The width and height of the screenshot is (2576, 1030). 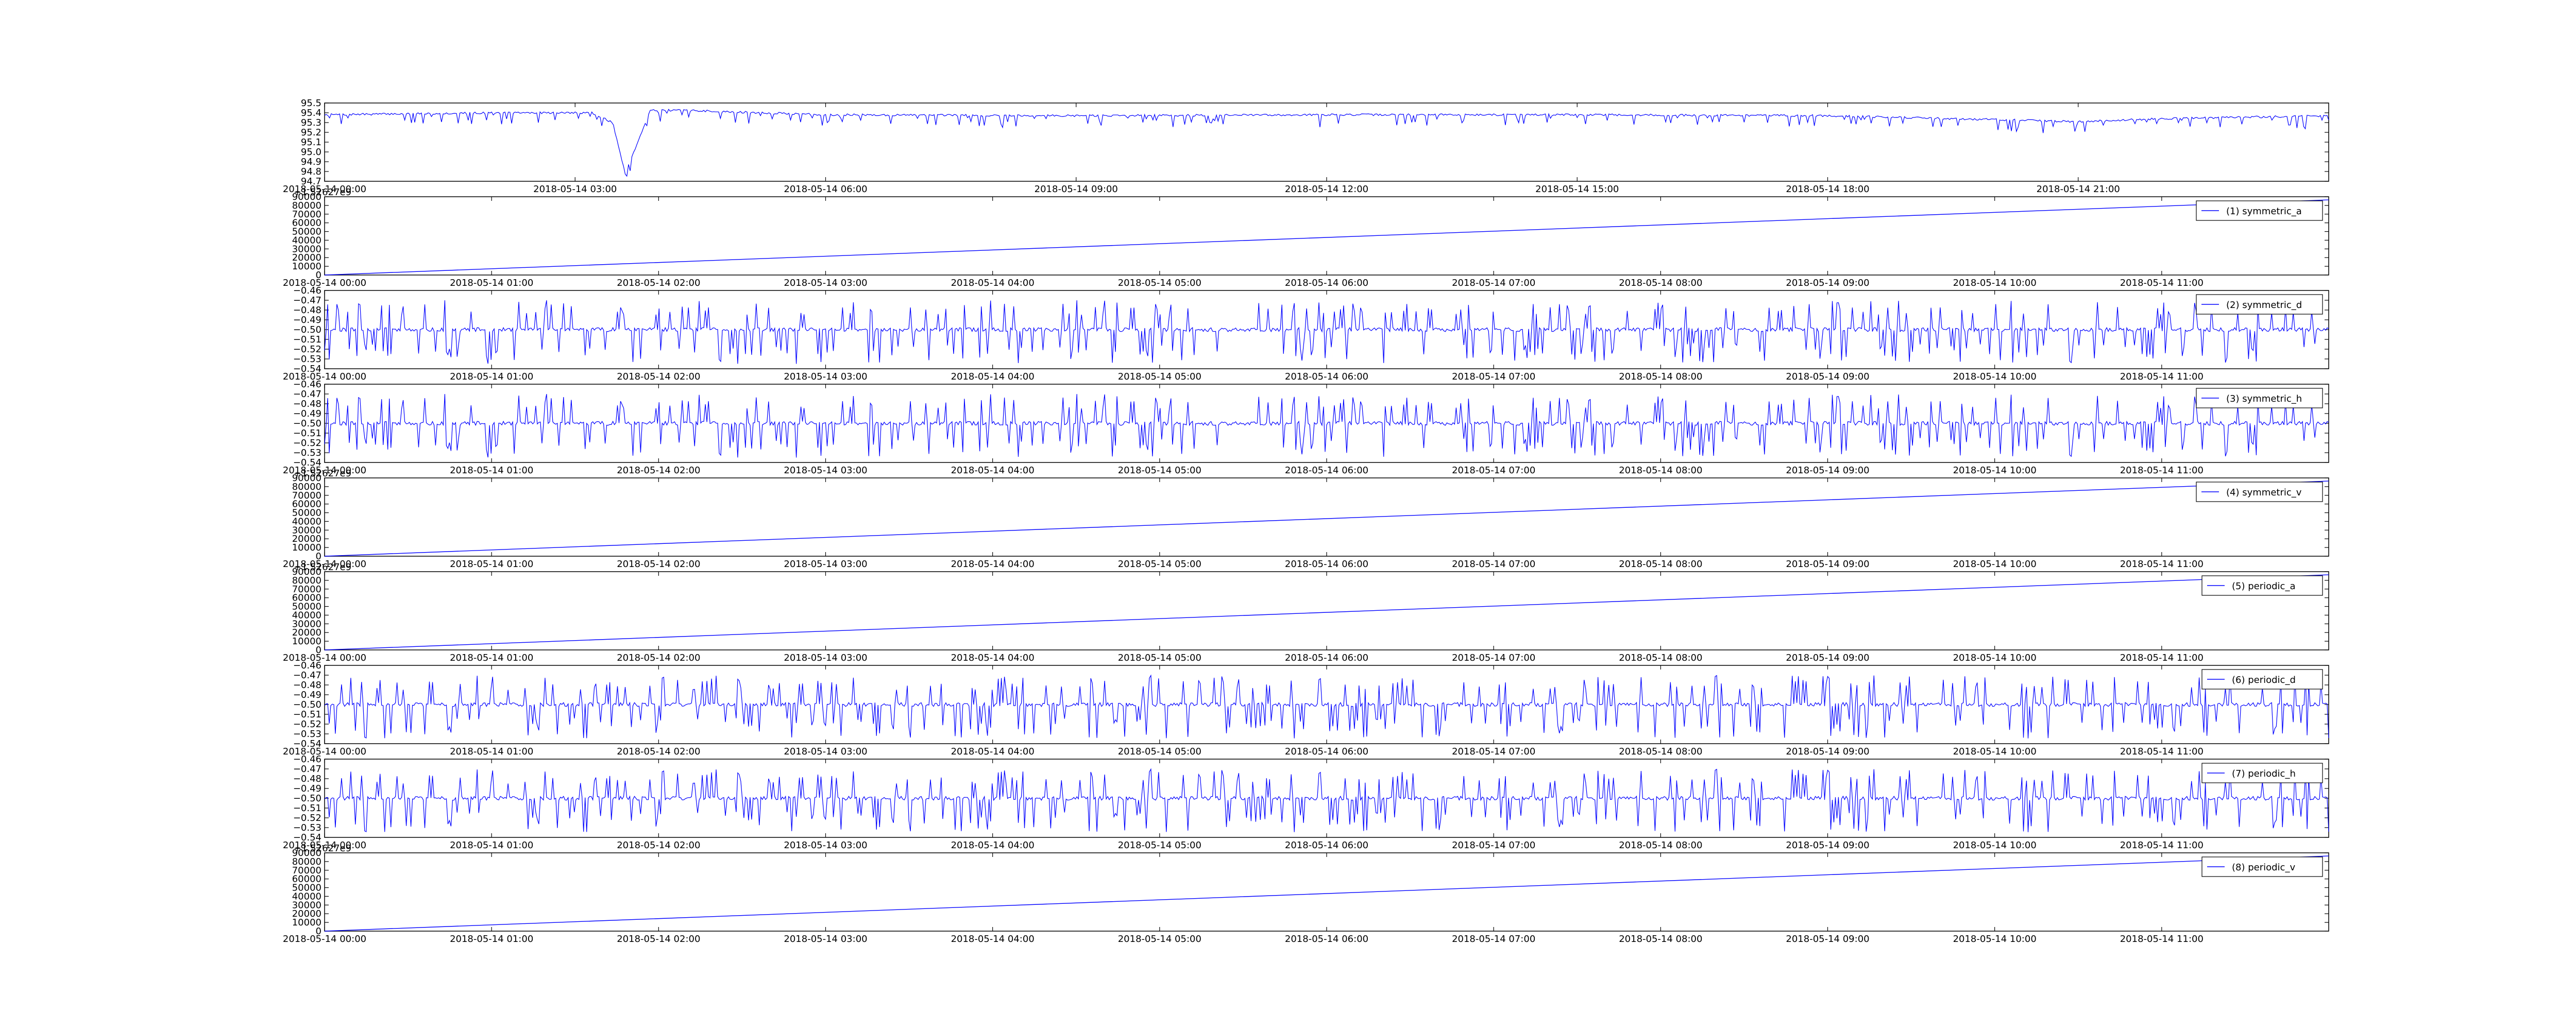 I want to click on y-tick-label: 94.7, so click(x=311, y=181).